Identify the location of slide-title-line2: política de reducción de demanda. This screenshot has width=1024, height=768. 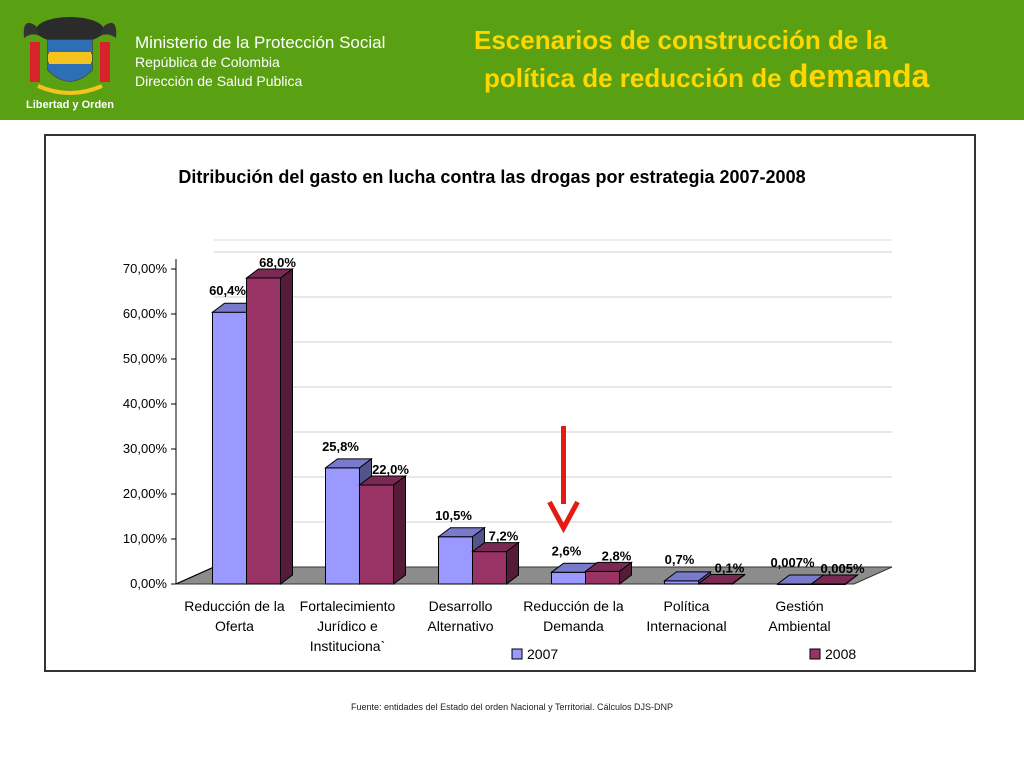
(744, 77).